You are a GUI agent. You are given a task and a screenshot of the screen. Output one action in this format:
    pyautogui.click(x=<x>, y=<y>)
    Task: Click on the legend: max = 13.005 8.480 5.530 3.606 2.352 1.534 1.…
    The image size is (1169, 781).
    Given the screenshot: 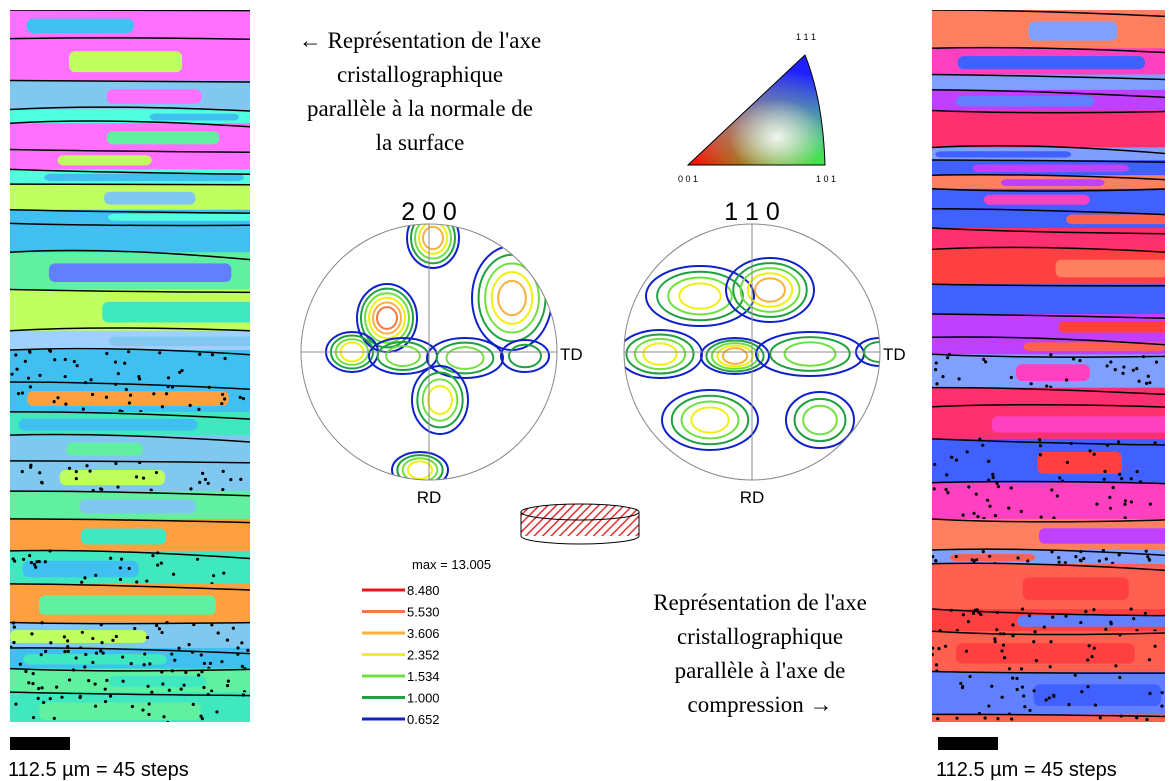 What is the action you would take?
    pyautogui.click(x=426, y=642)
    